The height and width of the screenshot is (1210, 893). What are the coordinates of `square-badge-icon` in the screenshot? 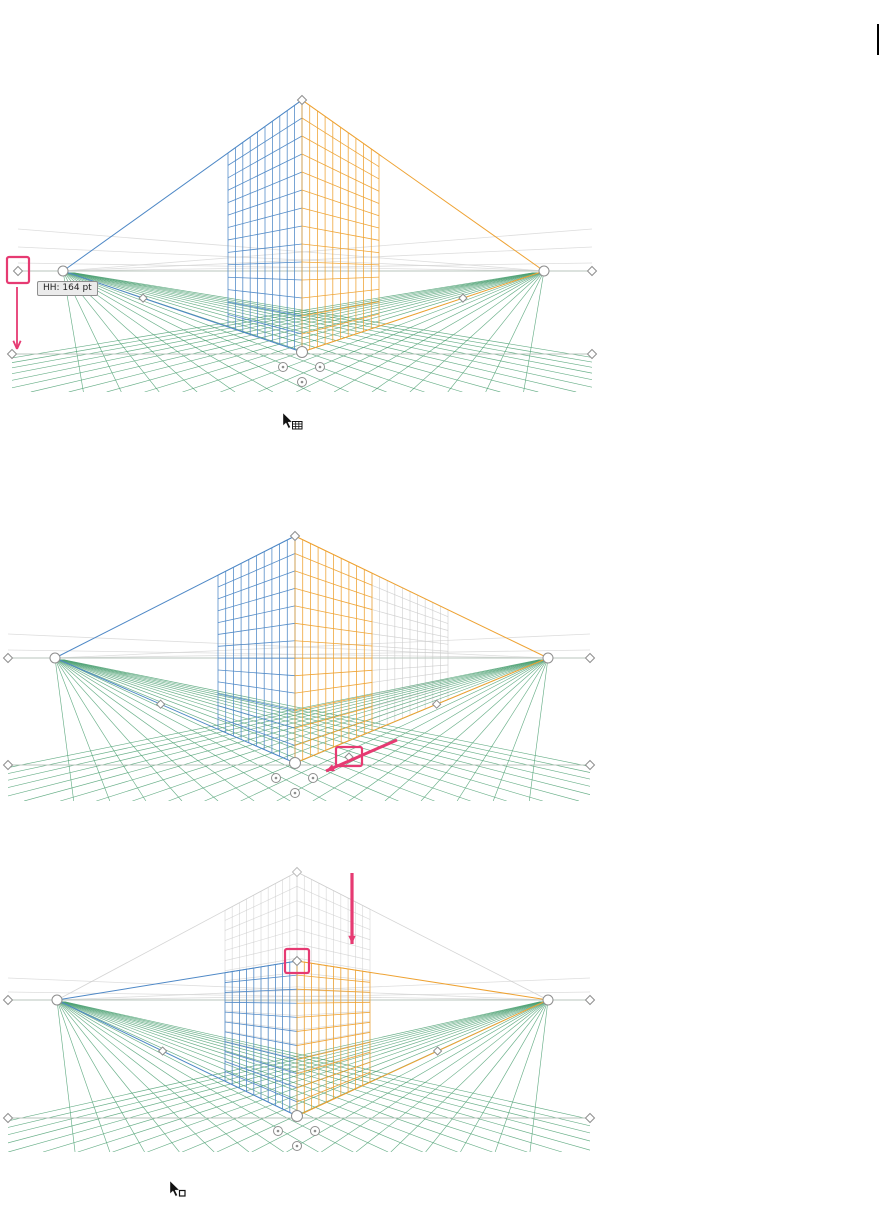 It's located at (182, 1193).